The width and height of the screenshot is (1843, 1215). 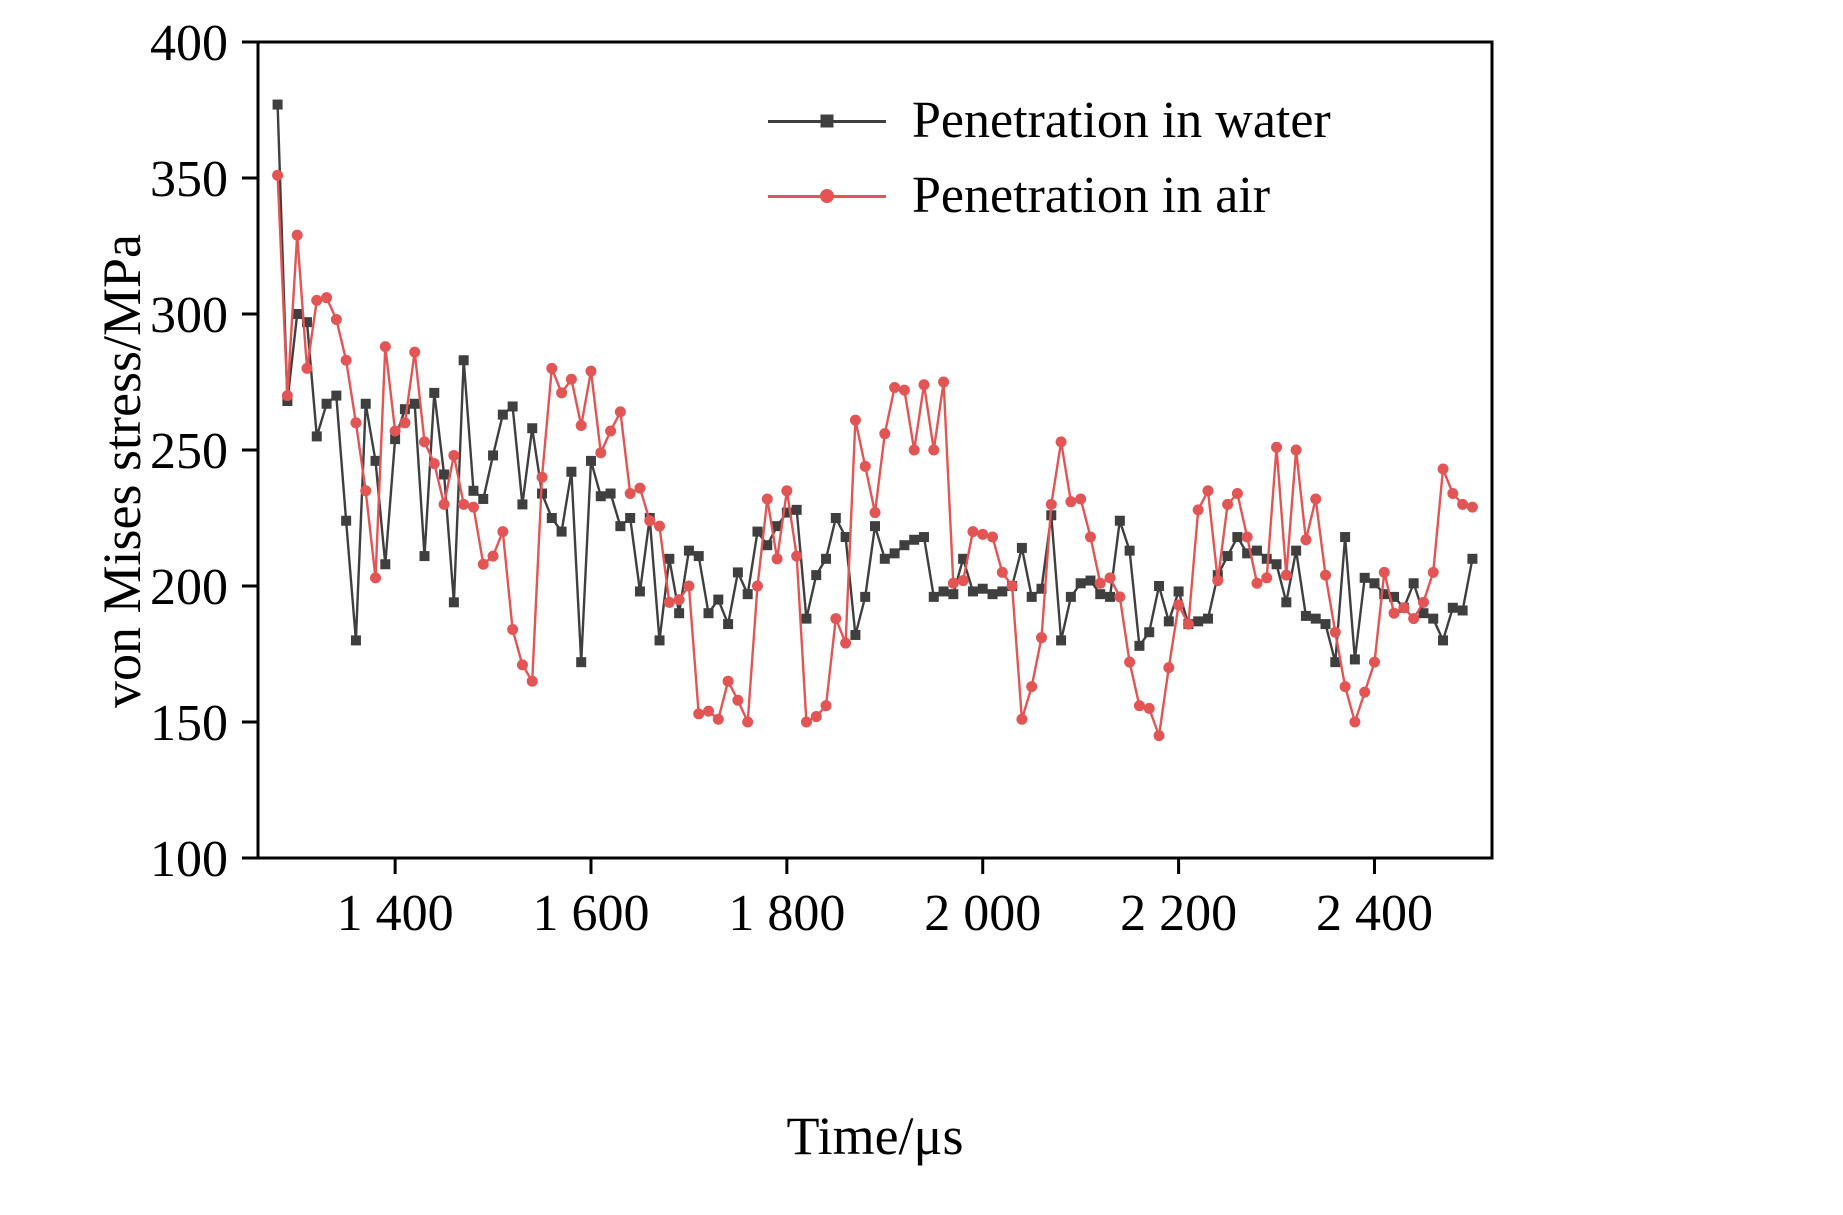 I want to click on x-tick-label: 2 000, so click(x=982, y=913).